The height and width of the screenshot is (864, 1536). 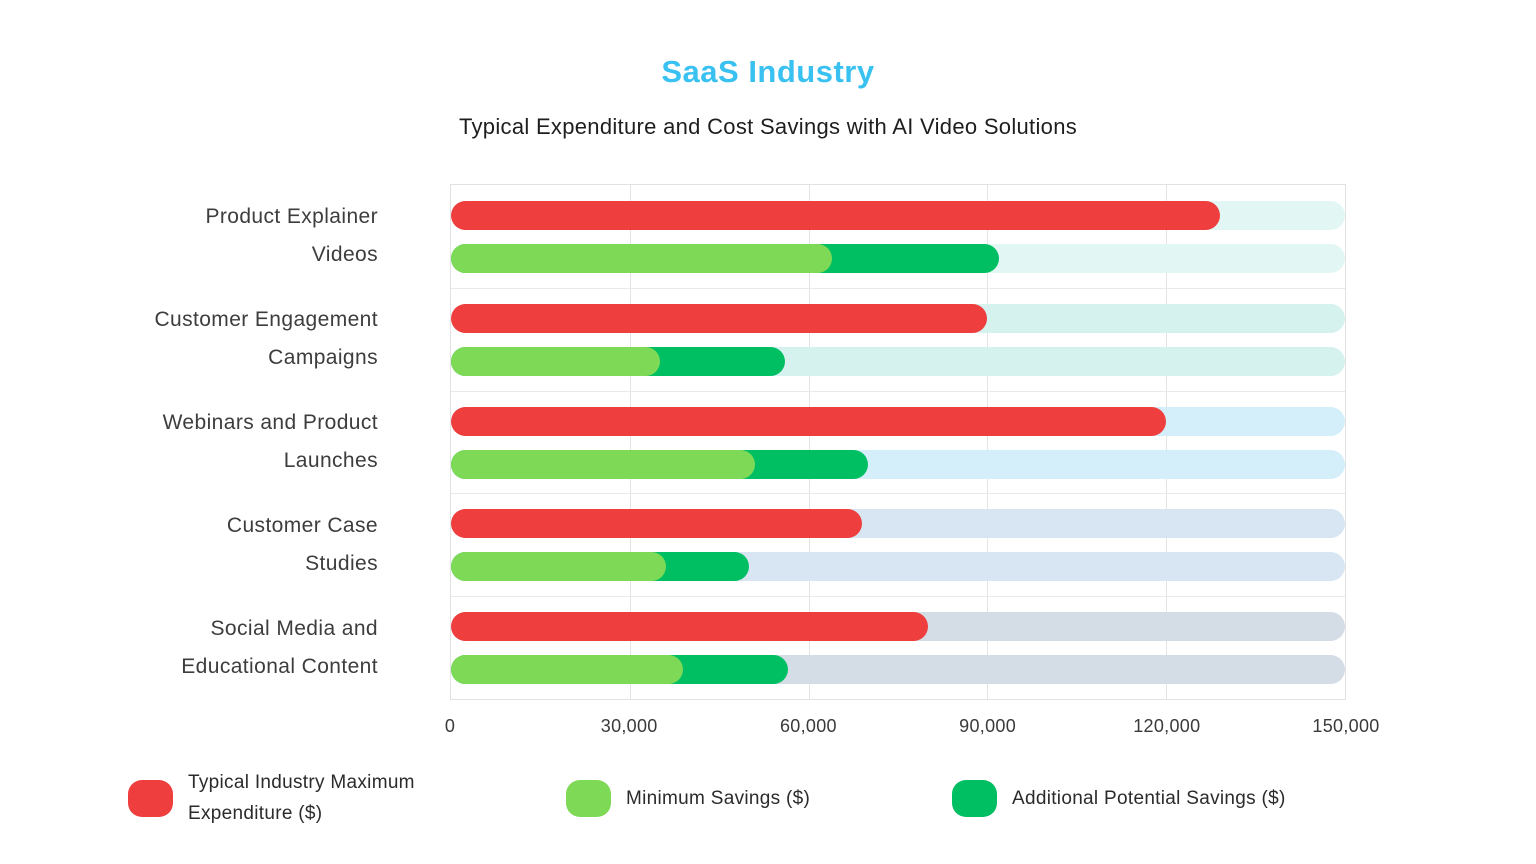 What do you see at coordinates (988, 726) in the screenshot?
I see `x-axis-tick-label: 90,000` at bounding box center [988, 726].